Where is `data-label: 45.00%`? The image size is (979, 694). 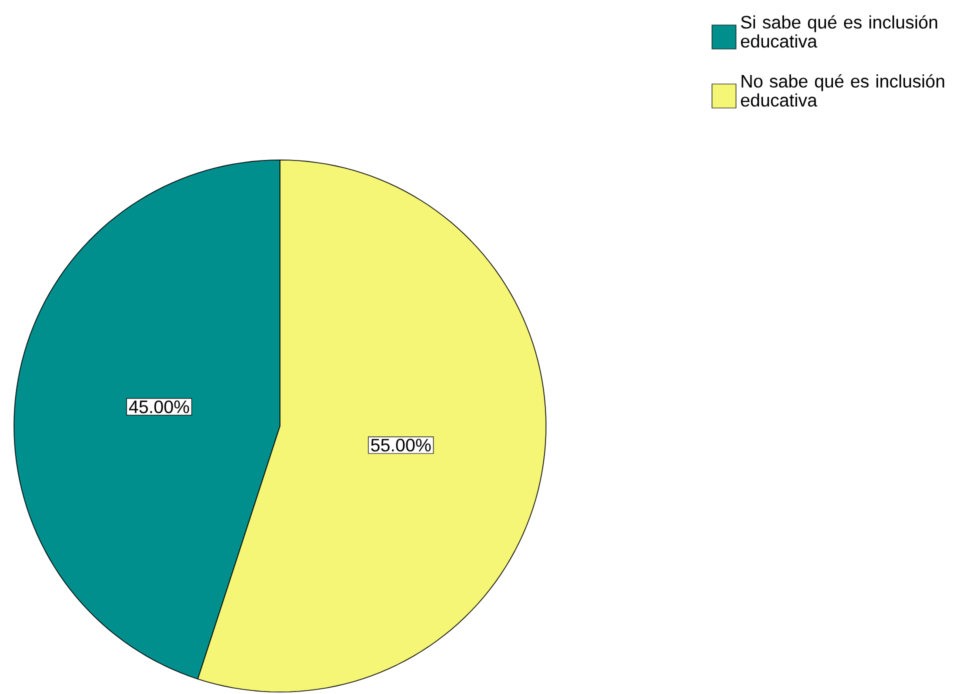 data-label: 45.00% is located at coordinates (159, 407).